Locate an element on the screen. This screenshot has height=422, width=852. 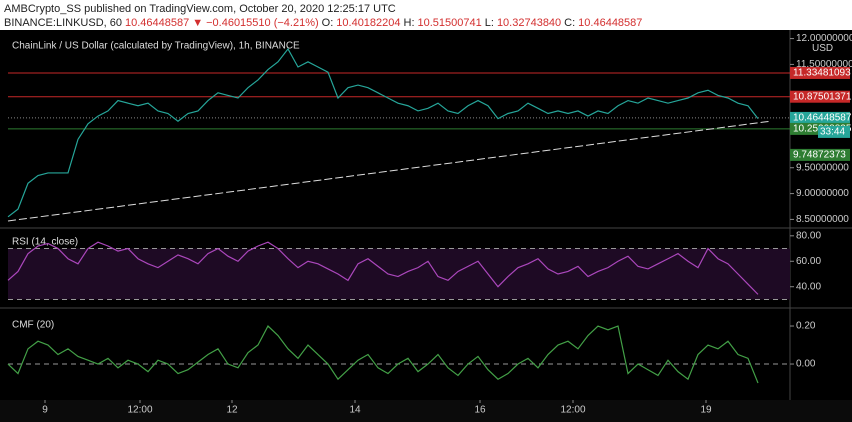
level-label: 10.46448587 is located at coordinates (822, 118).